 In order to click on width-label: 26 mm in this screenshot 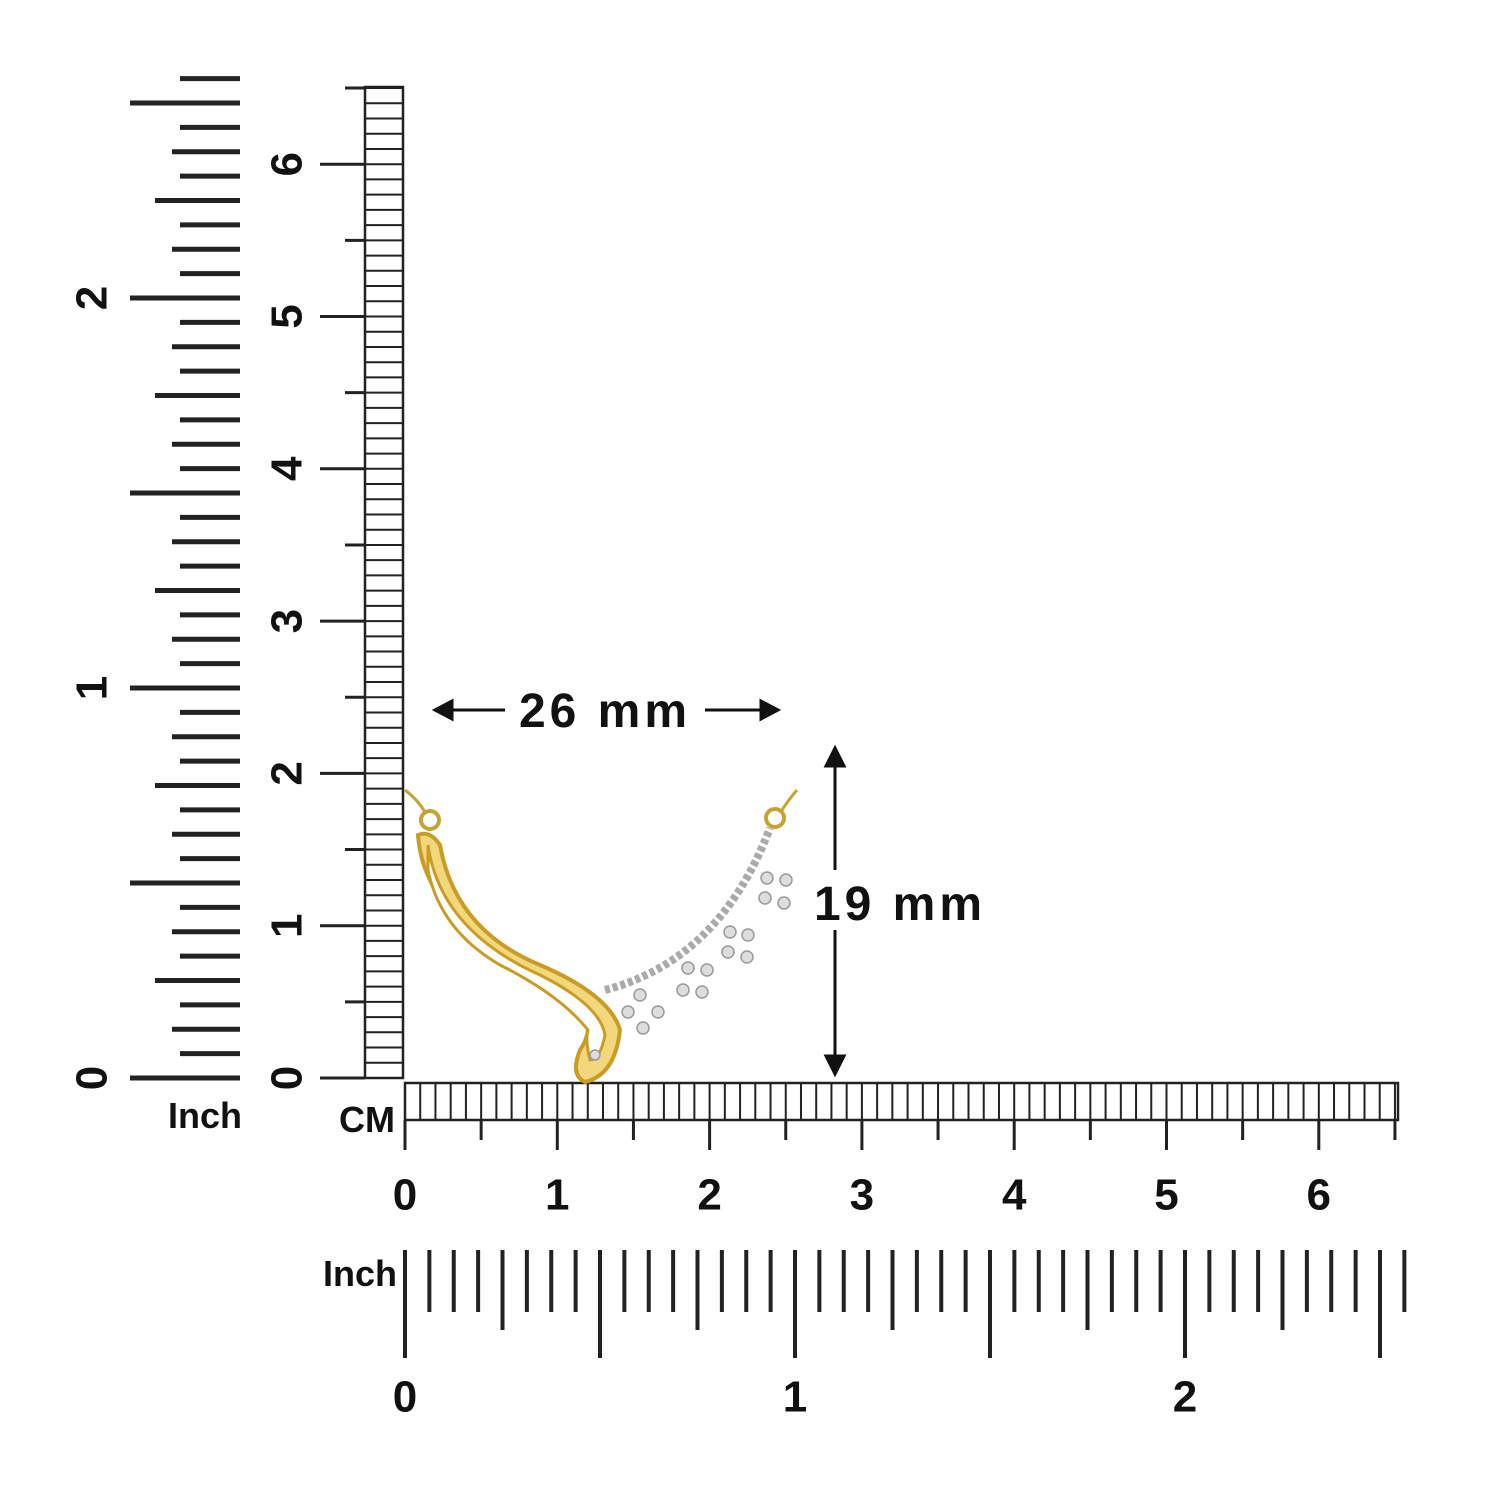, I will do `click(605, 711)`.